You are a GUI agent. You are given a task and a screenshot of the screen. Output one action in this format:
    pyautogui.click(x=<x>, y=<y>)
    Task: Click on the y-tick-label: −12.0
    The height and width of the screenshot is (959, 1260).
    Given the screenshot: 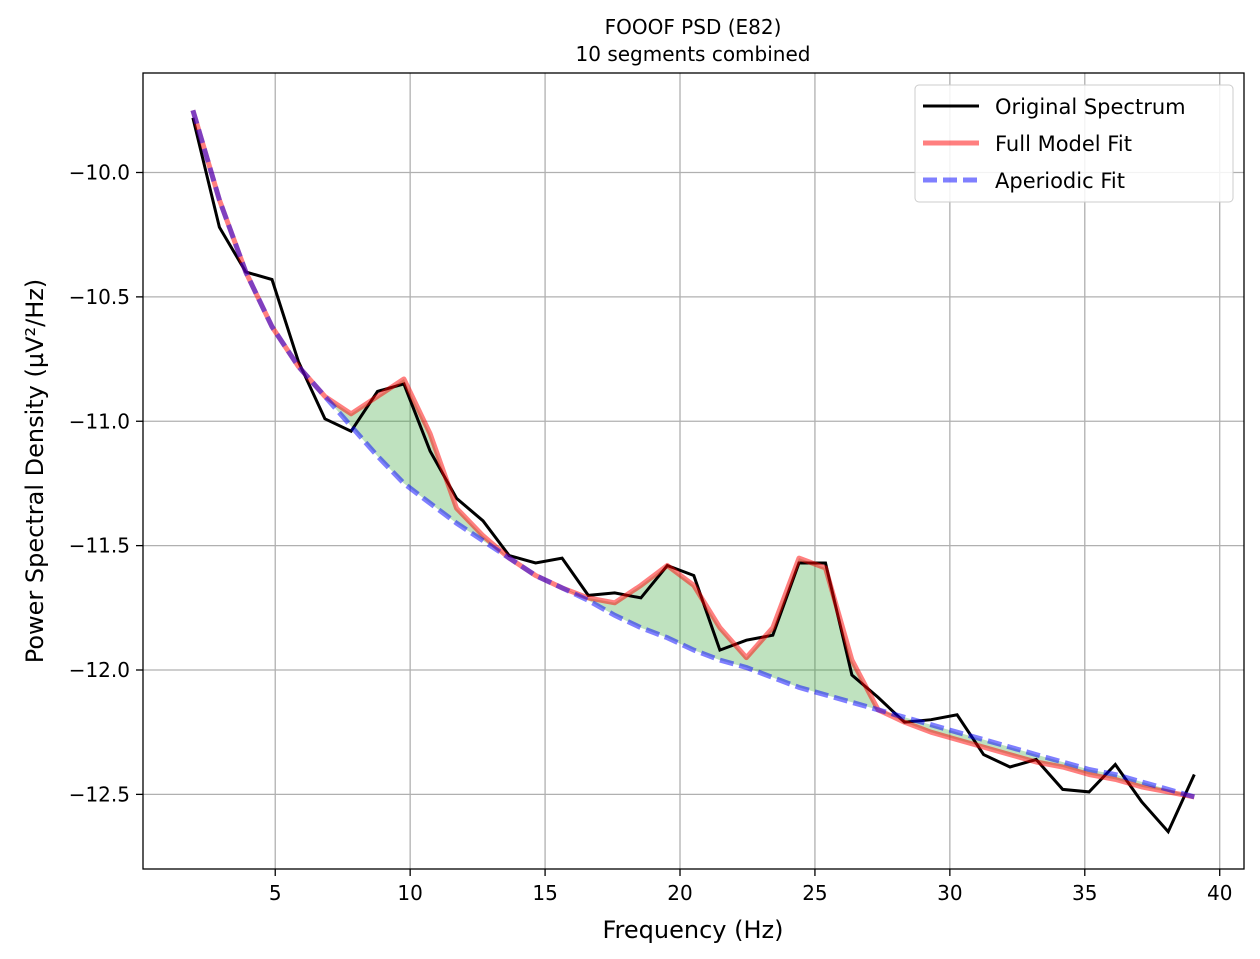 What is the action you would take?
    pyautogui.click(x=99, y=670)
    